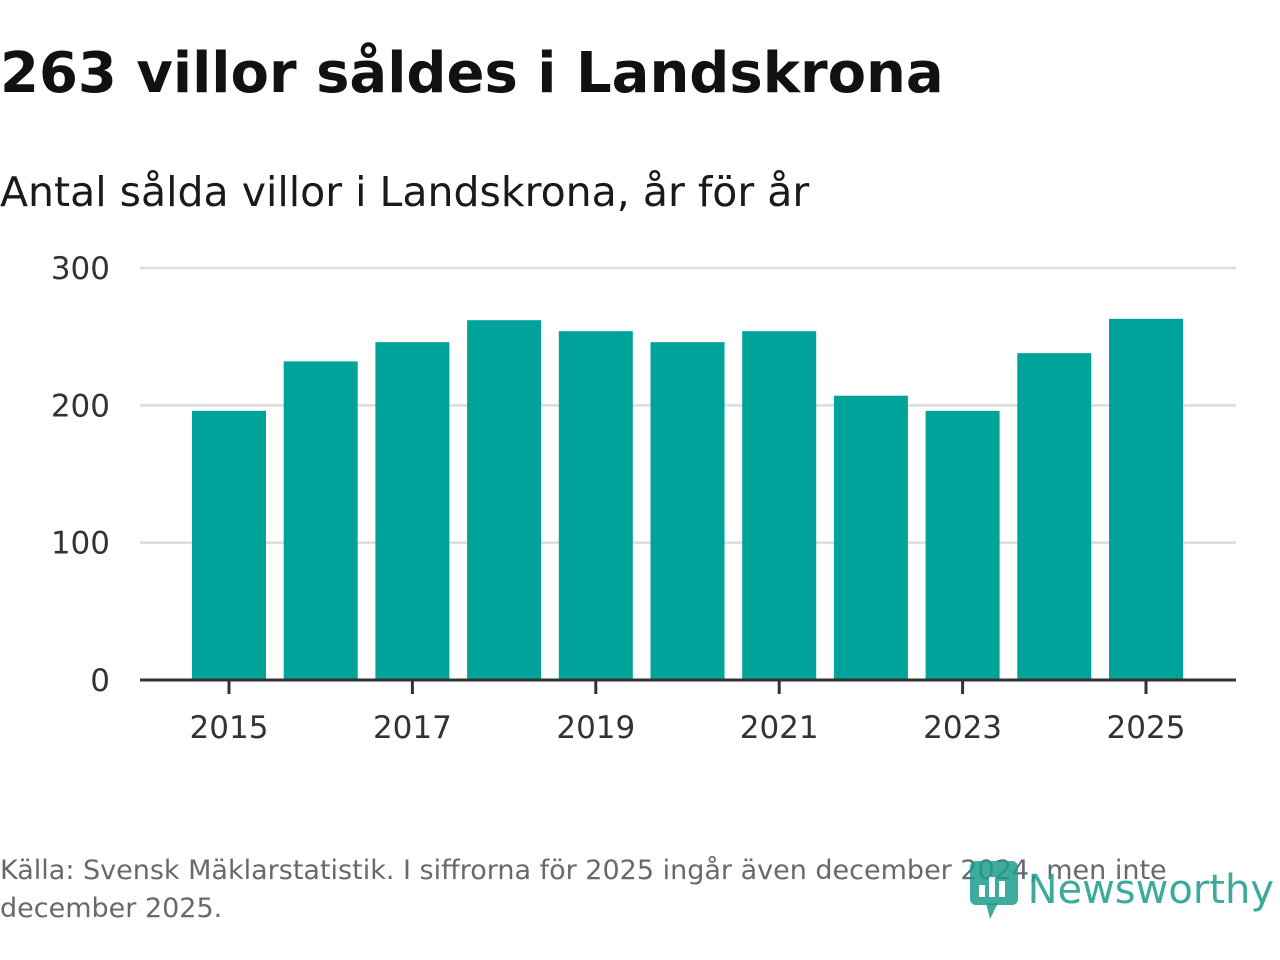 This screenshot has height=960, width=1280. I want to click on x-tick-label: 2023, so click(962, 728).